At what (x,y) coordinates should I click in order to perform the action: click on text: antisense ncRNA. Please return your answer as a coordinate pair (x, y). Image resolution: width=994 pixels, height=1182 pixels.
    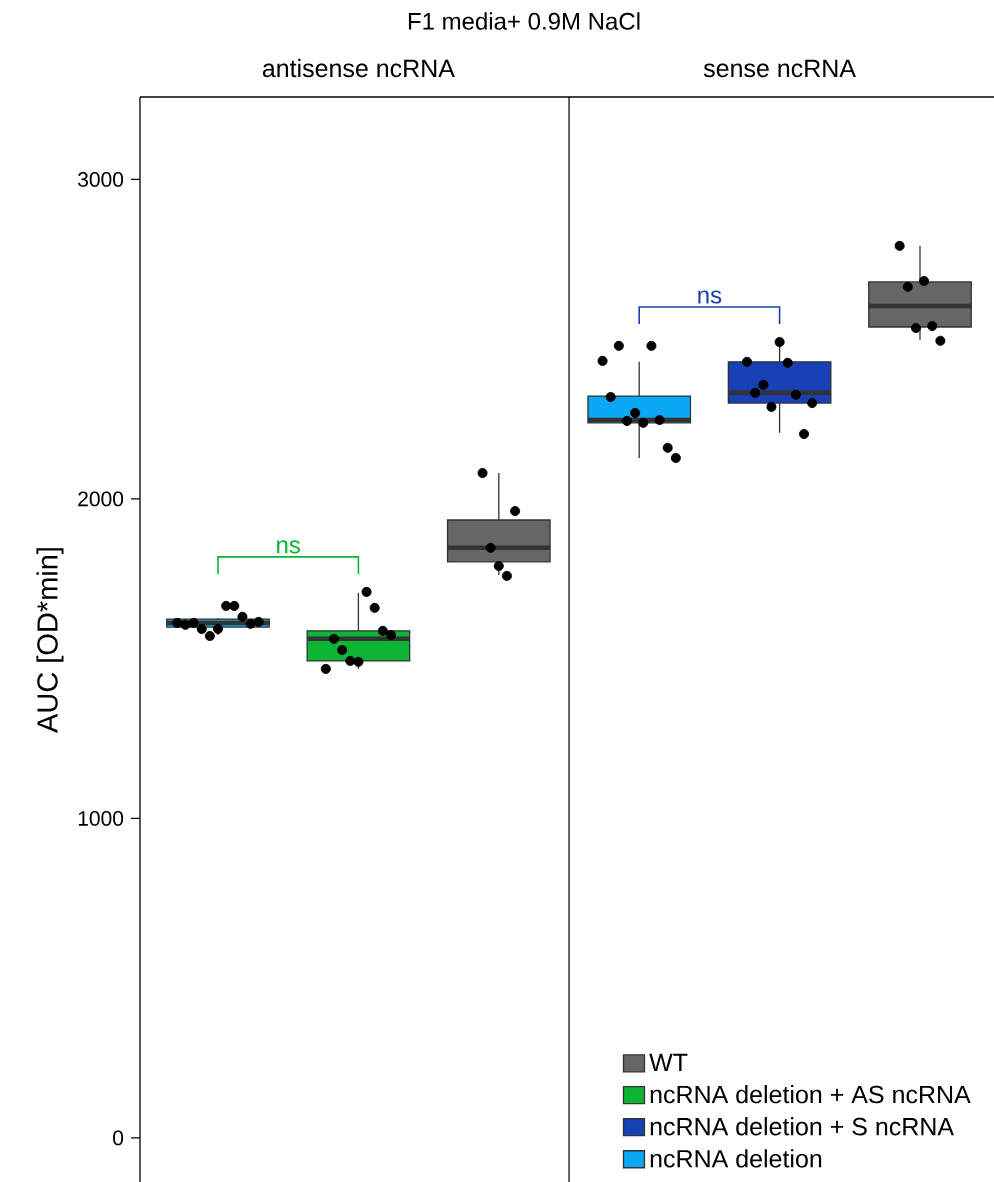
    Looking at the image, I should click on (358, 68).